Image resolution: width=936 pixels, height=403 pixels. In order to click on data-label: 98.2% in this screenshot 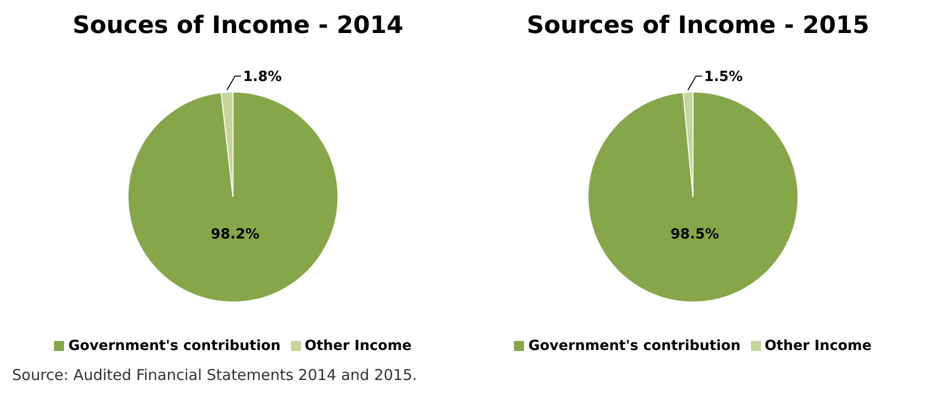, I will do `click(235, 234)`.